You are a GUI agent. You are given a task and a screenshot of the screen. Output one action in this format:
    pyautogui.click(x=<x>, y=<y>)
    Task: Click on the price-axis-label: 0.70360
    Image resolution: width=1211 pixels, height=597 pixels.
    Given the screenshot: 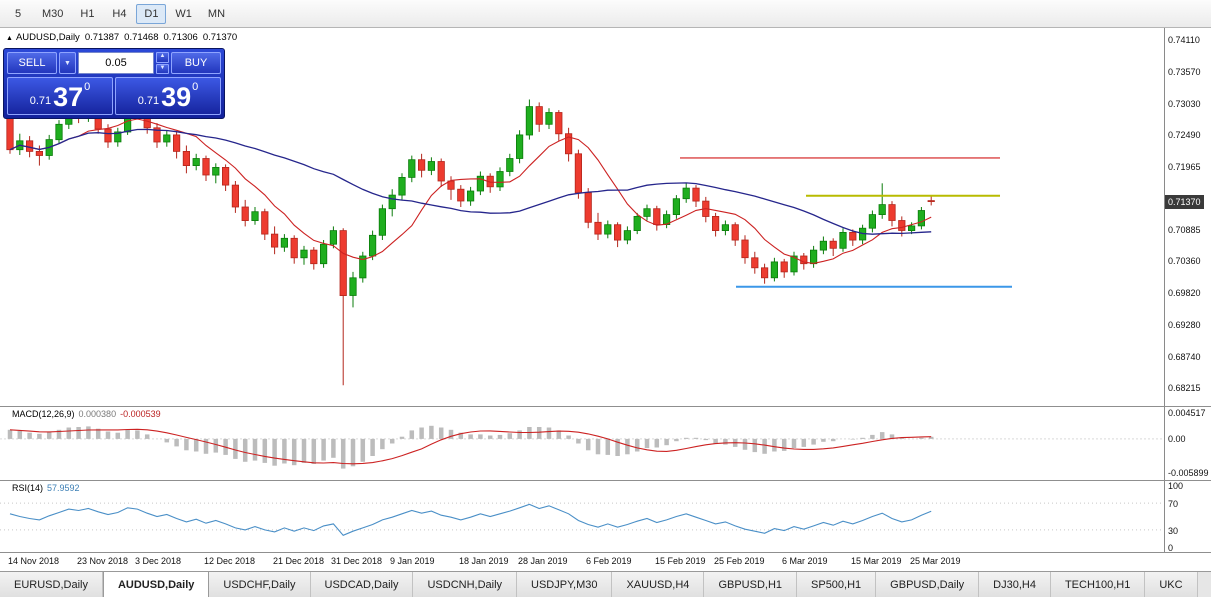 What is the action you would take?
    pyautogui.click(x=1184, y=261)
    